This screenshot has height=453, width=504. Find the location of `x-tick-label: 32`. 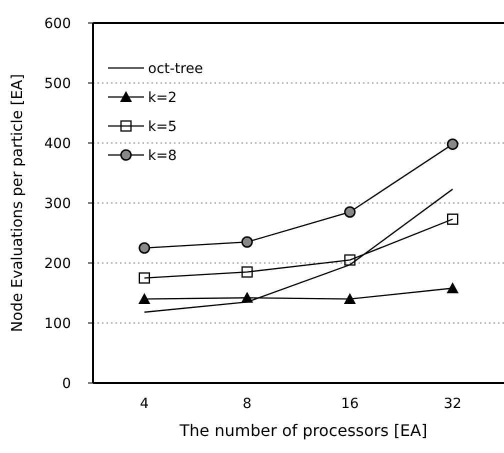

x-tick-label: 32 is located at coordinates (453, 404).